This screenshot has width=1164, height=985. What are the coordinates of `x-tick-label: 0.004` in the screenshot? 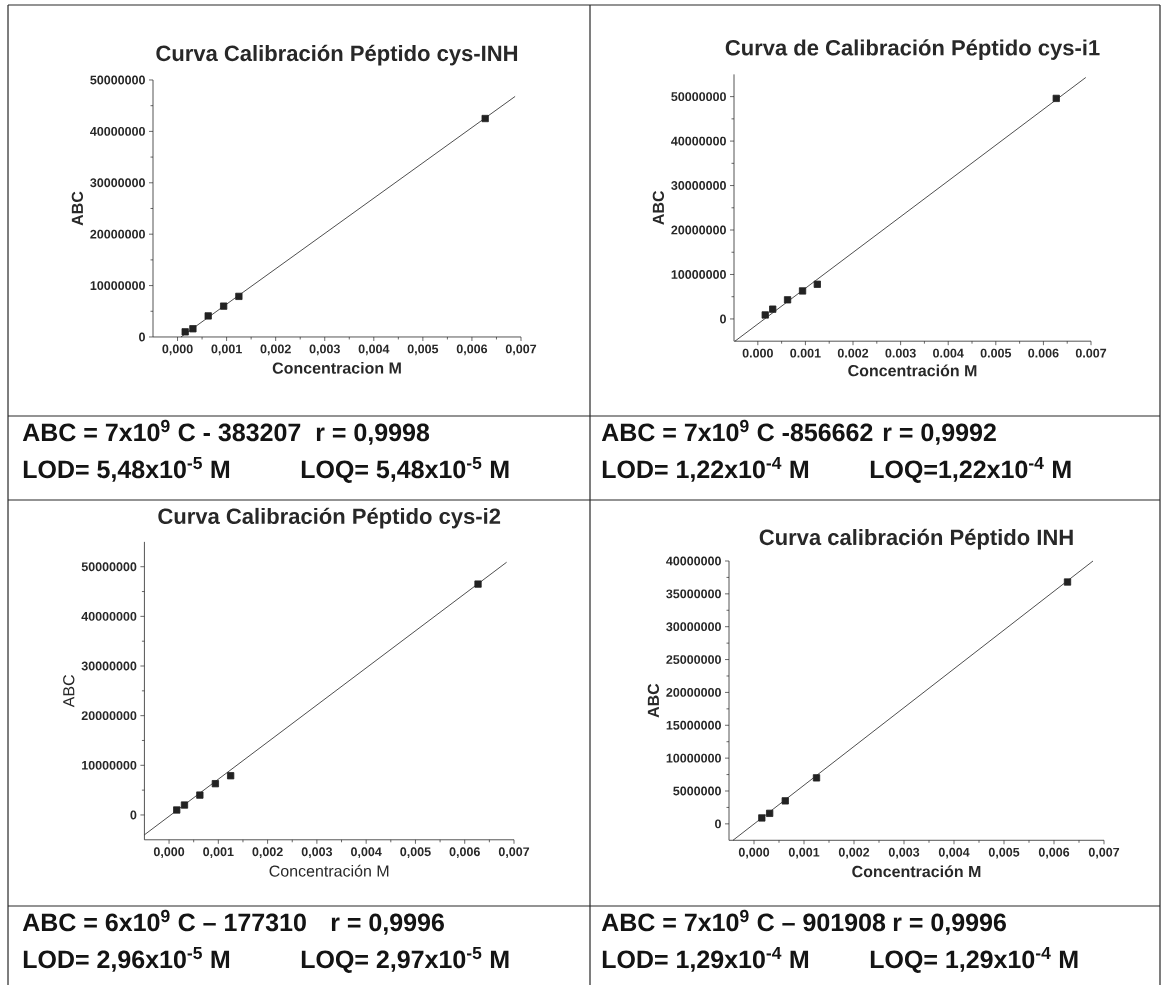 It's located at (948, 353).